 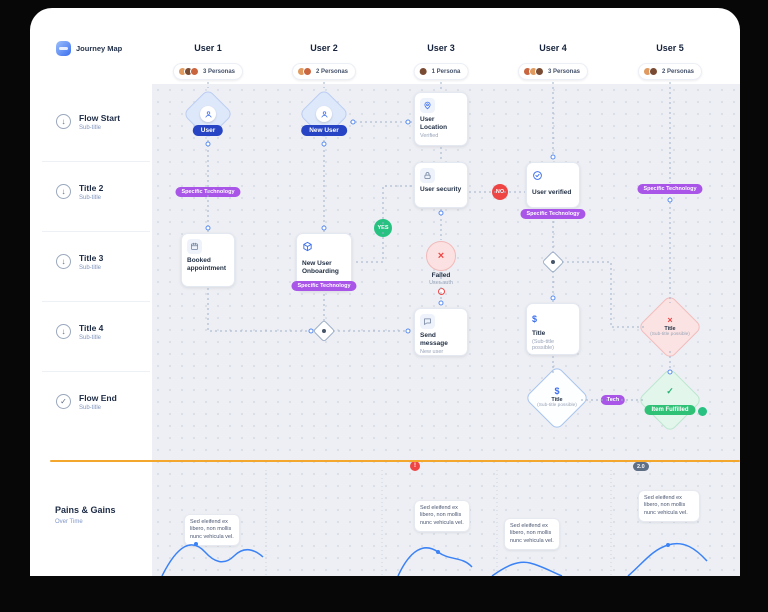 What do you see at coordinates (427, 321) in the screenshot?
I see `message-icon` at bounding box center [427, 321].